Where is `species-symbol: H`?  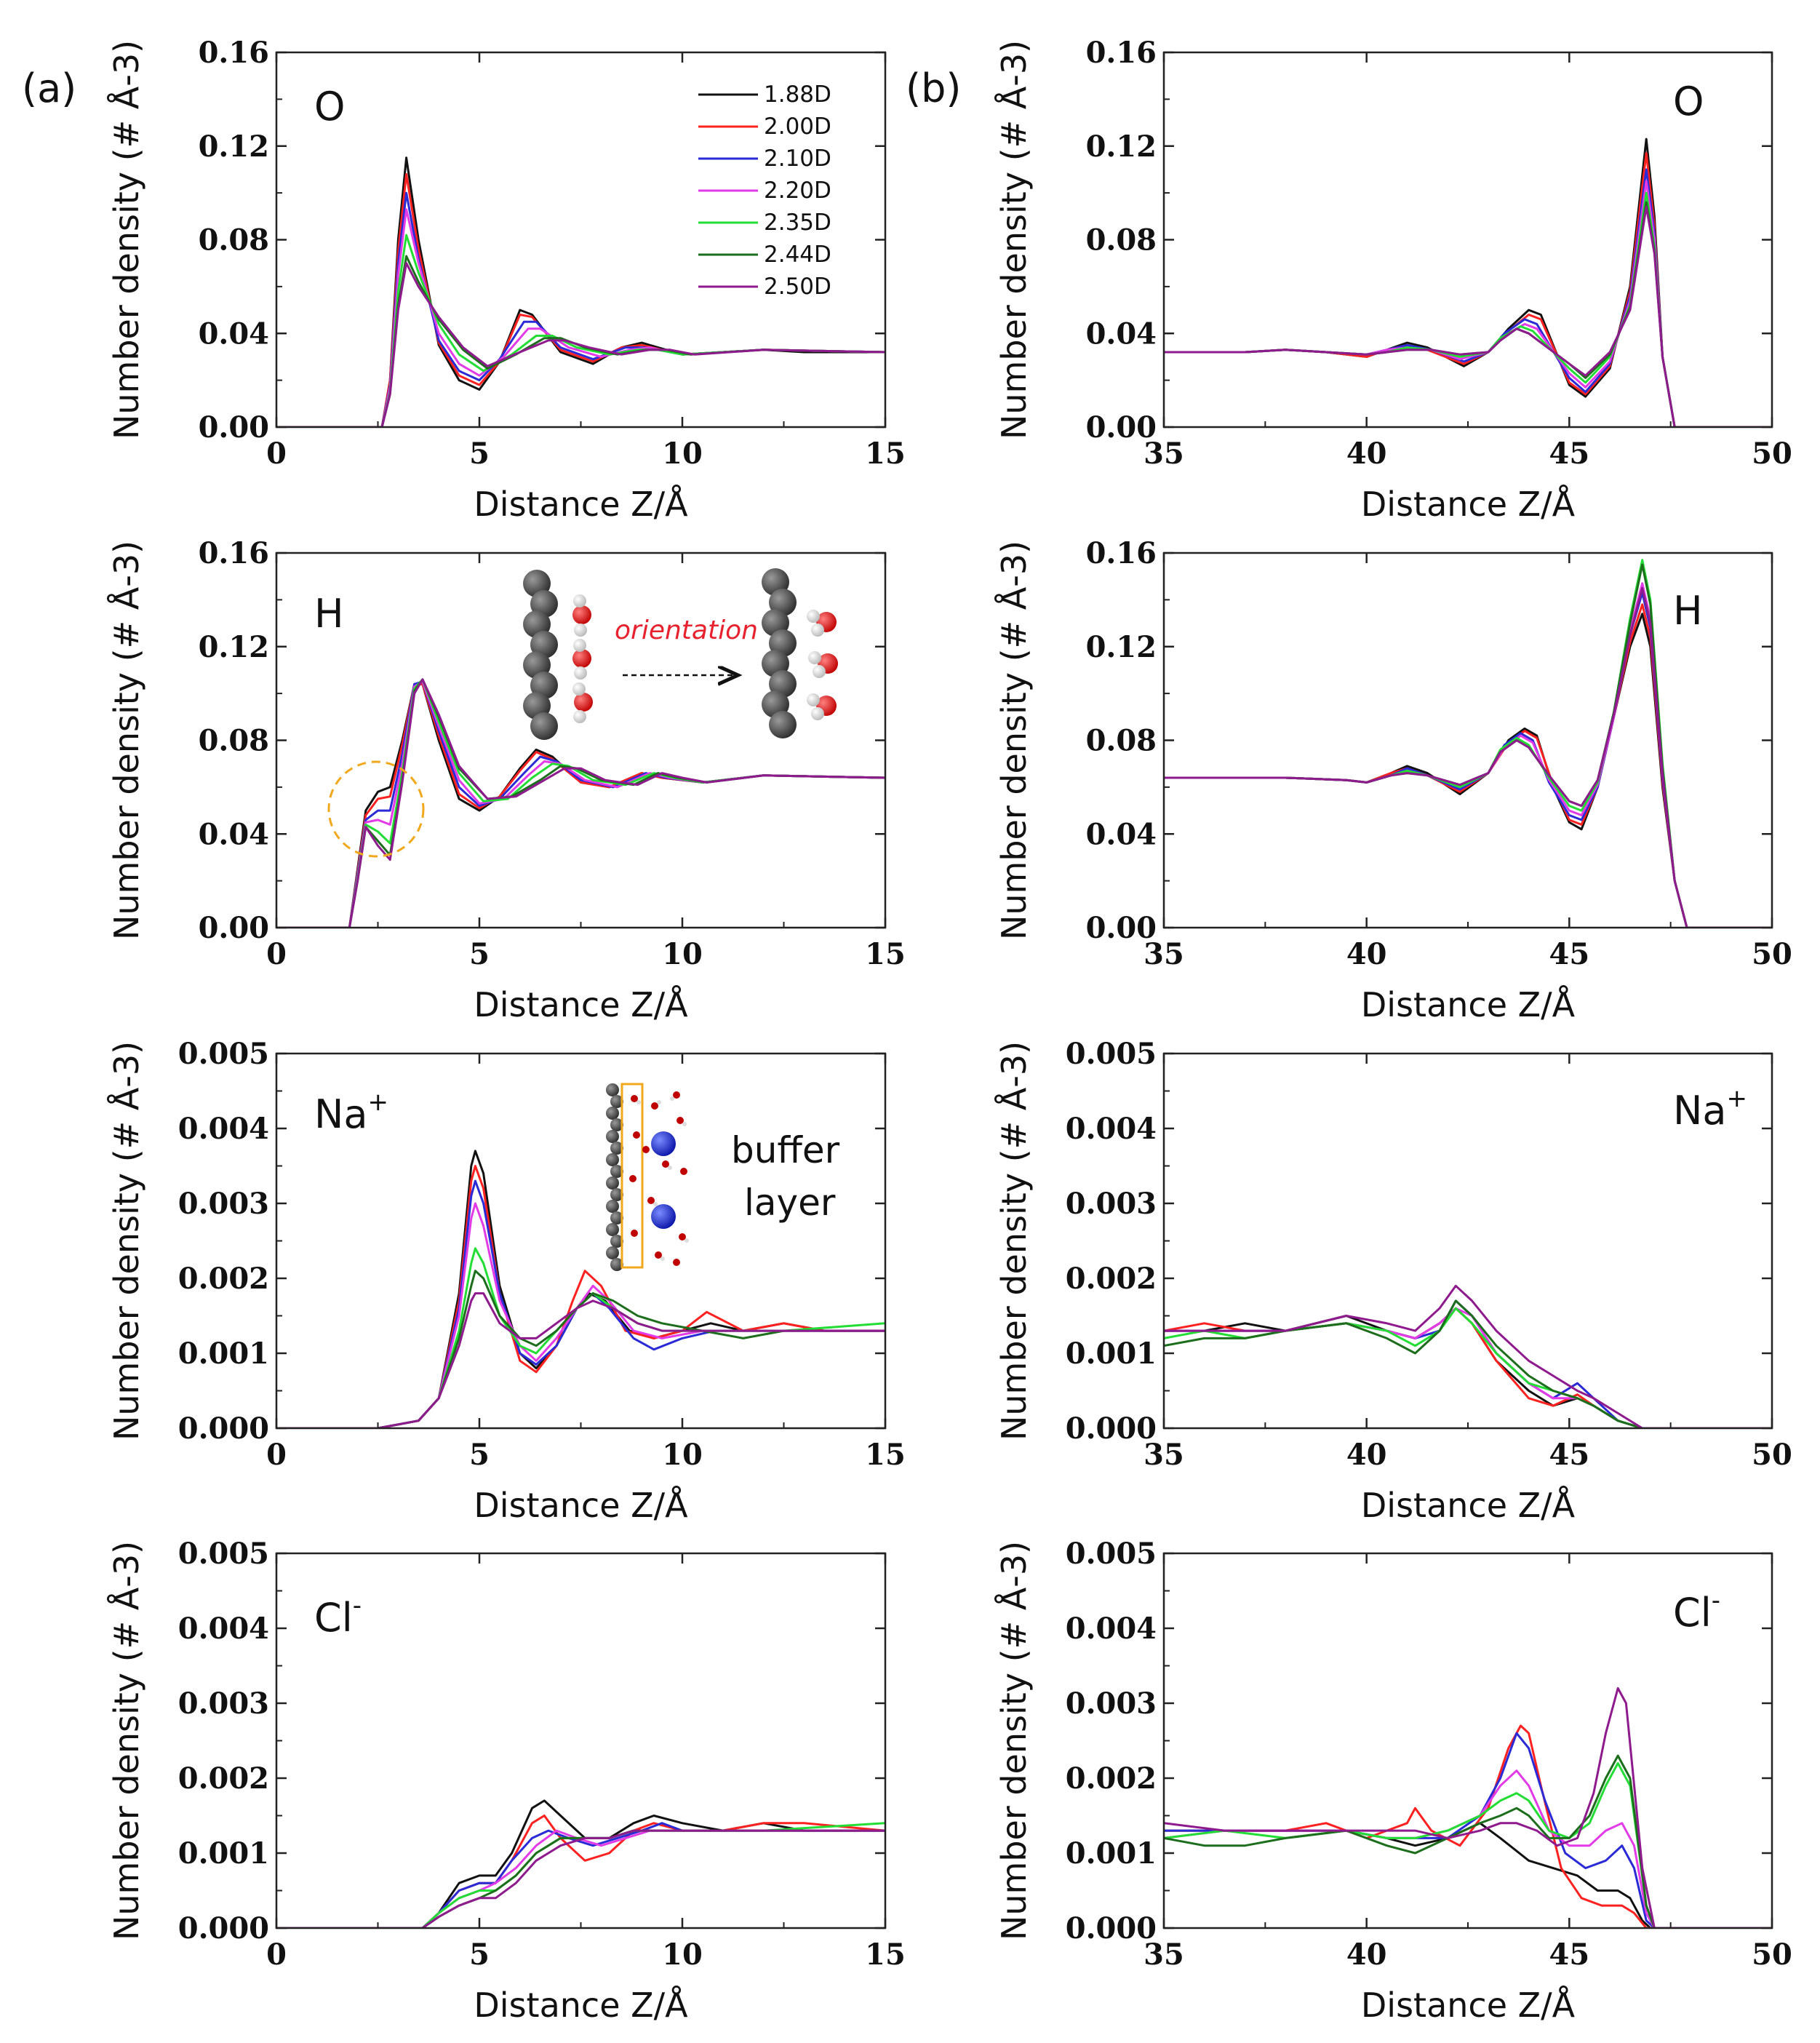
species-symbol: H is located at coordinates (329, 614).